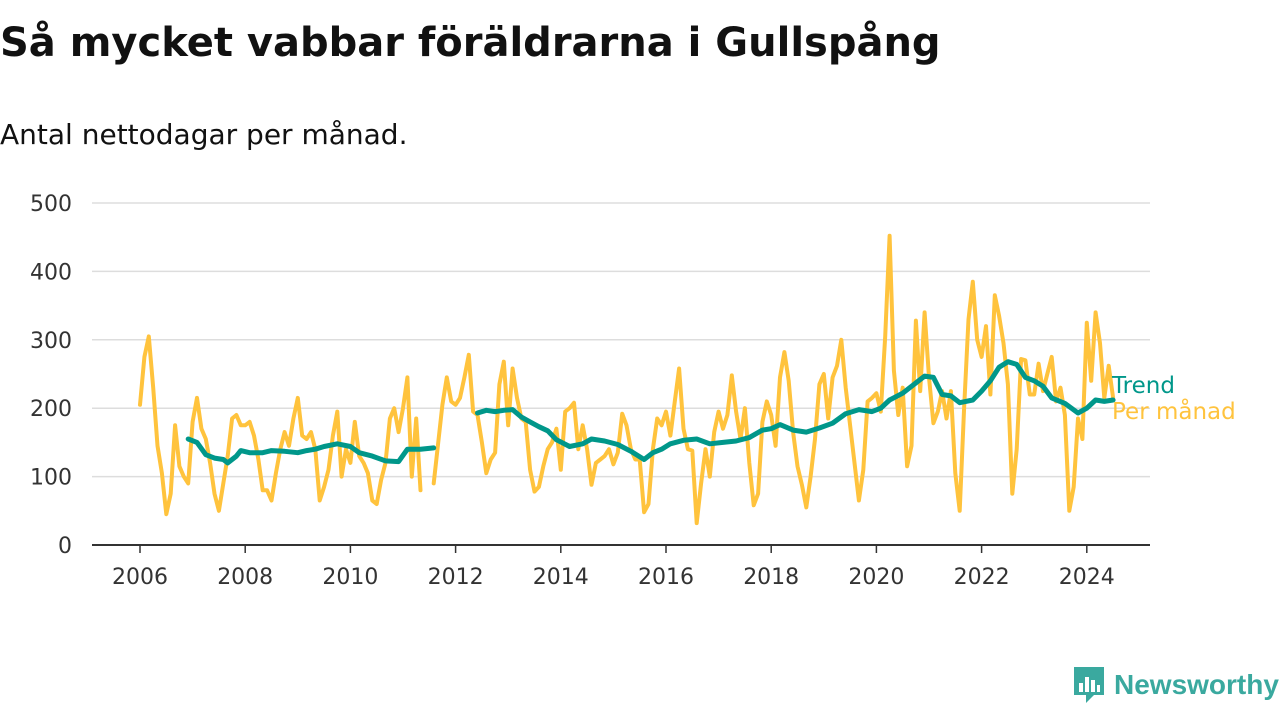 This screenshot has height=720, width=1280. What do you see at coordinates (650, 412) in the screenshot?
I see `trend-series-line` at bounding box center [650, 412].